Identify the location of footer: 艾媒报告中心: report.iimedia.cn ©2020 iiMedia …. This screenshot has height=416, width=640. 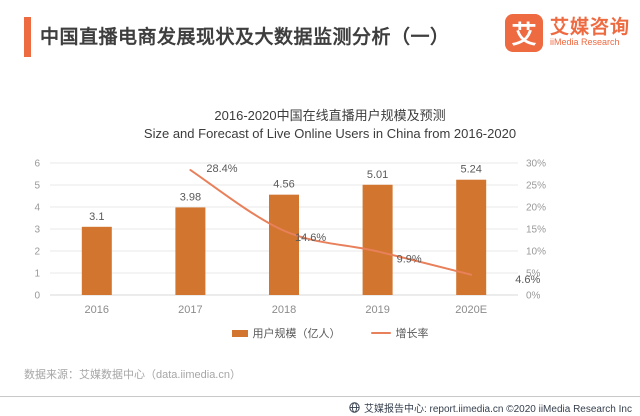
(490, 407).